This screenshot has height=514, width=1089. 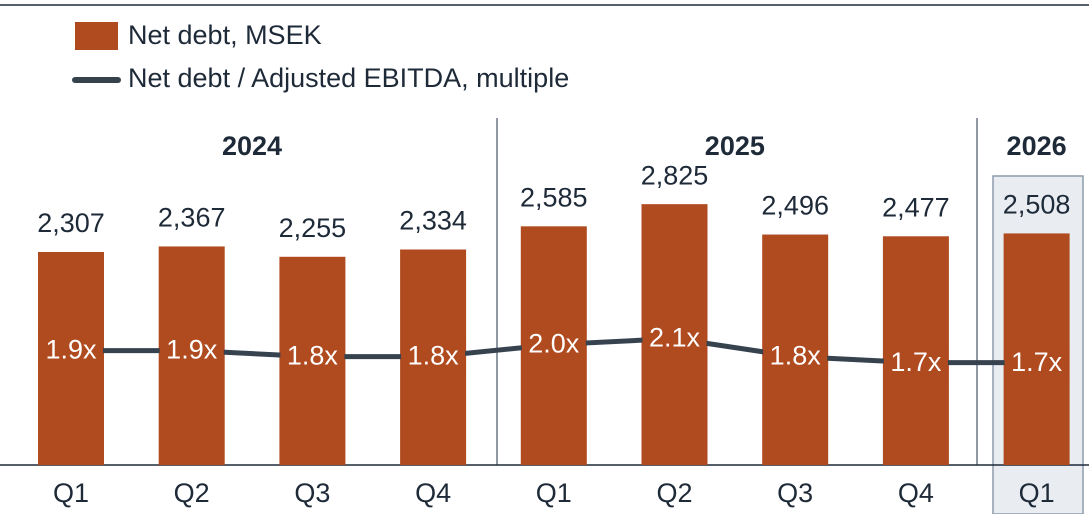 What do you see at coordinates (96, 36) in the screenshot?
I see `legend-swatch-bar` at bounding box center [96, 36].